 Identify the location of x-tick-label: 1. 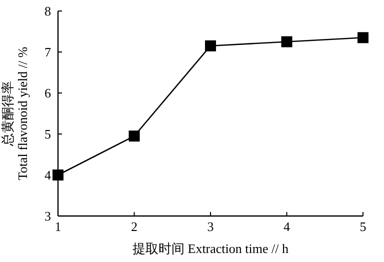
(58, 226).